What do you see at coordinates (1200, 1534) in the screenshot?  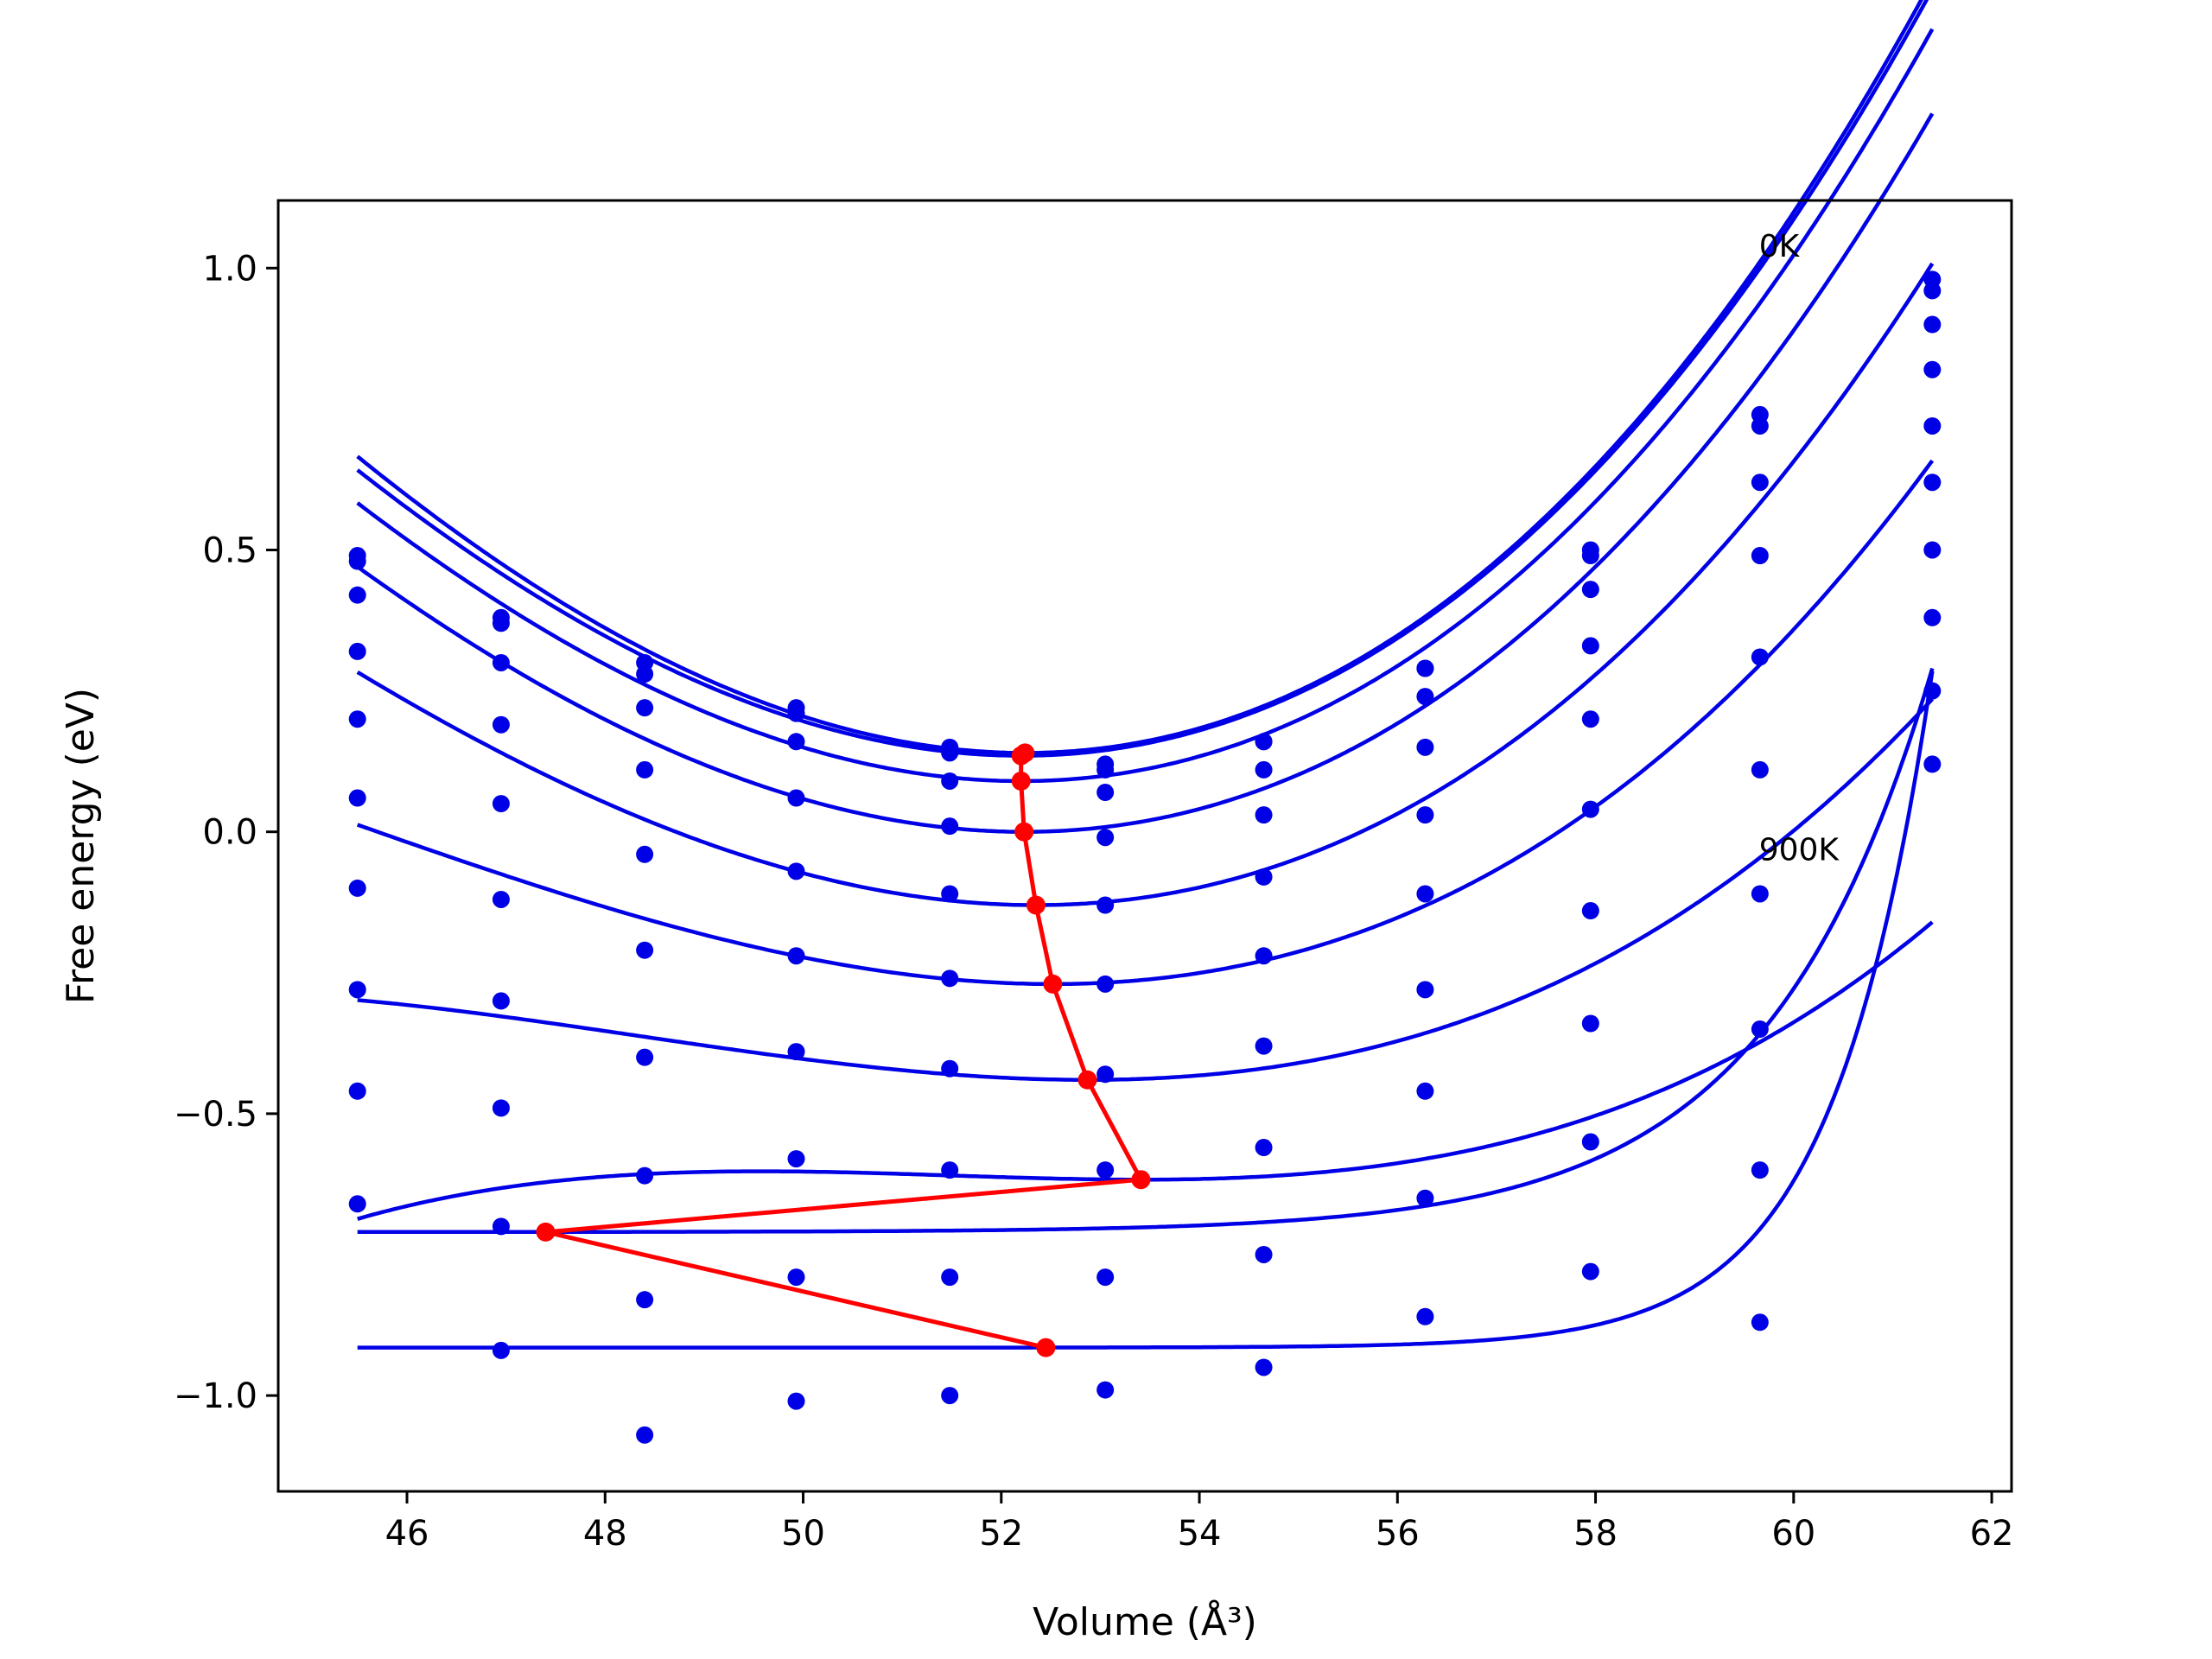 I see `x-tick-label: 54` at bounding box center [1200, 1534].